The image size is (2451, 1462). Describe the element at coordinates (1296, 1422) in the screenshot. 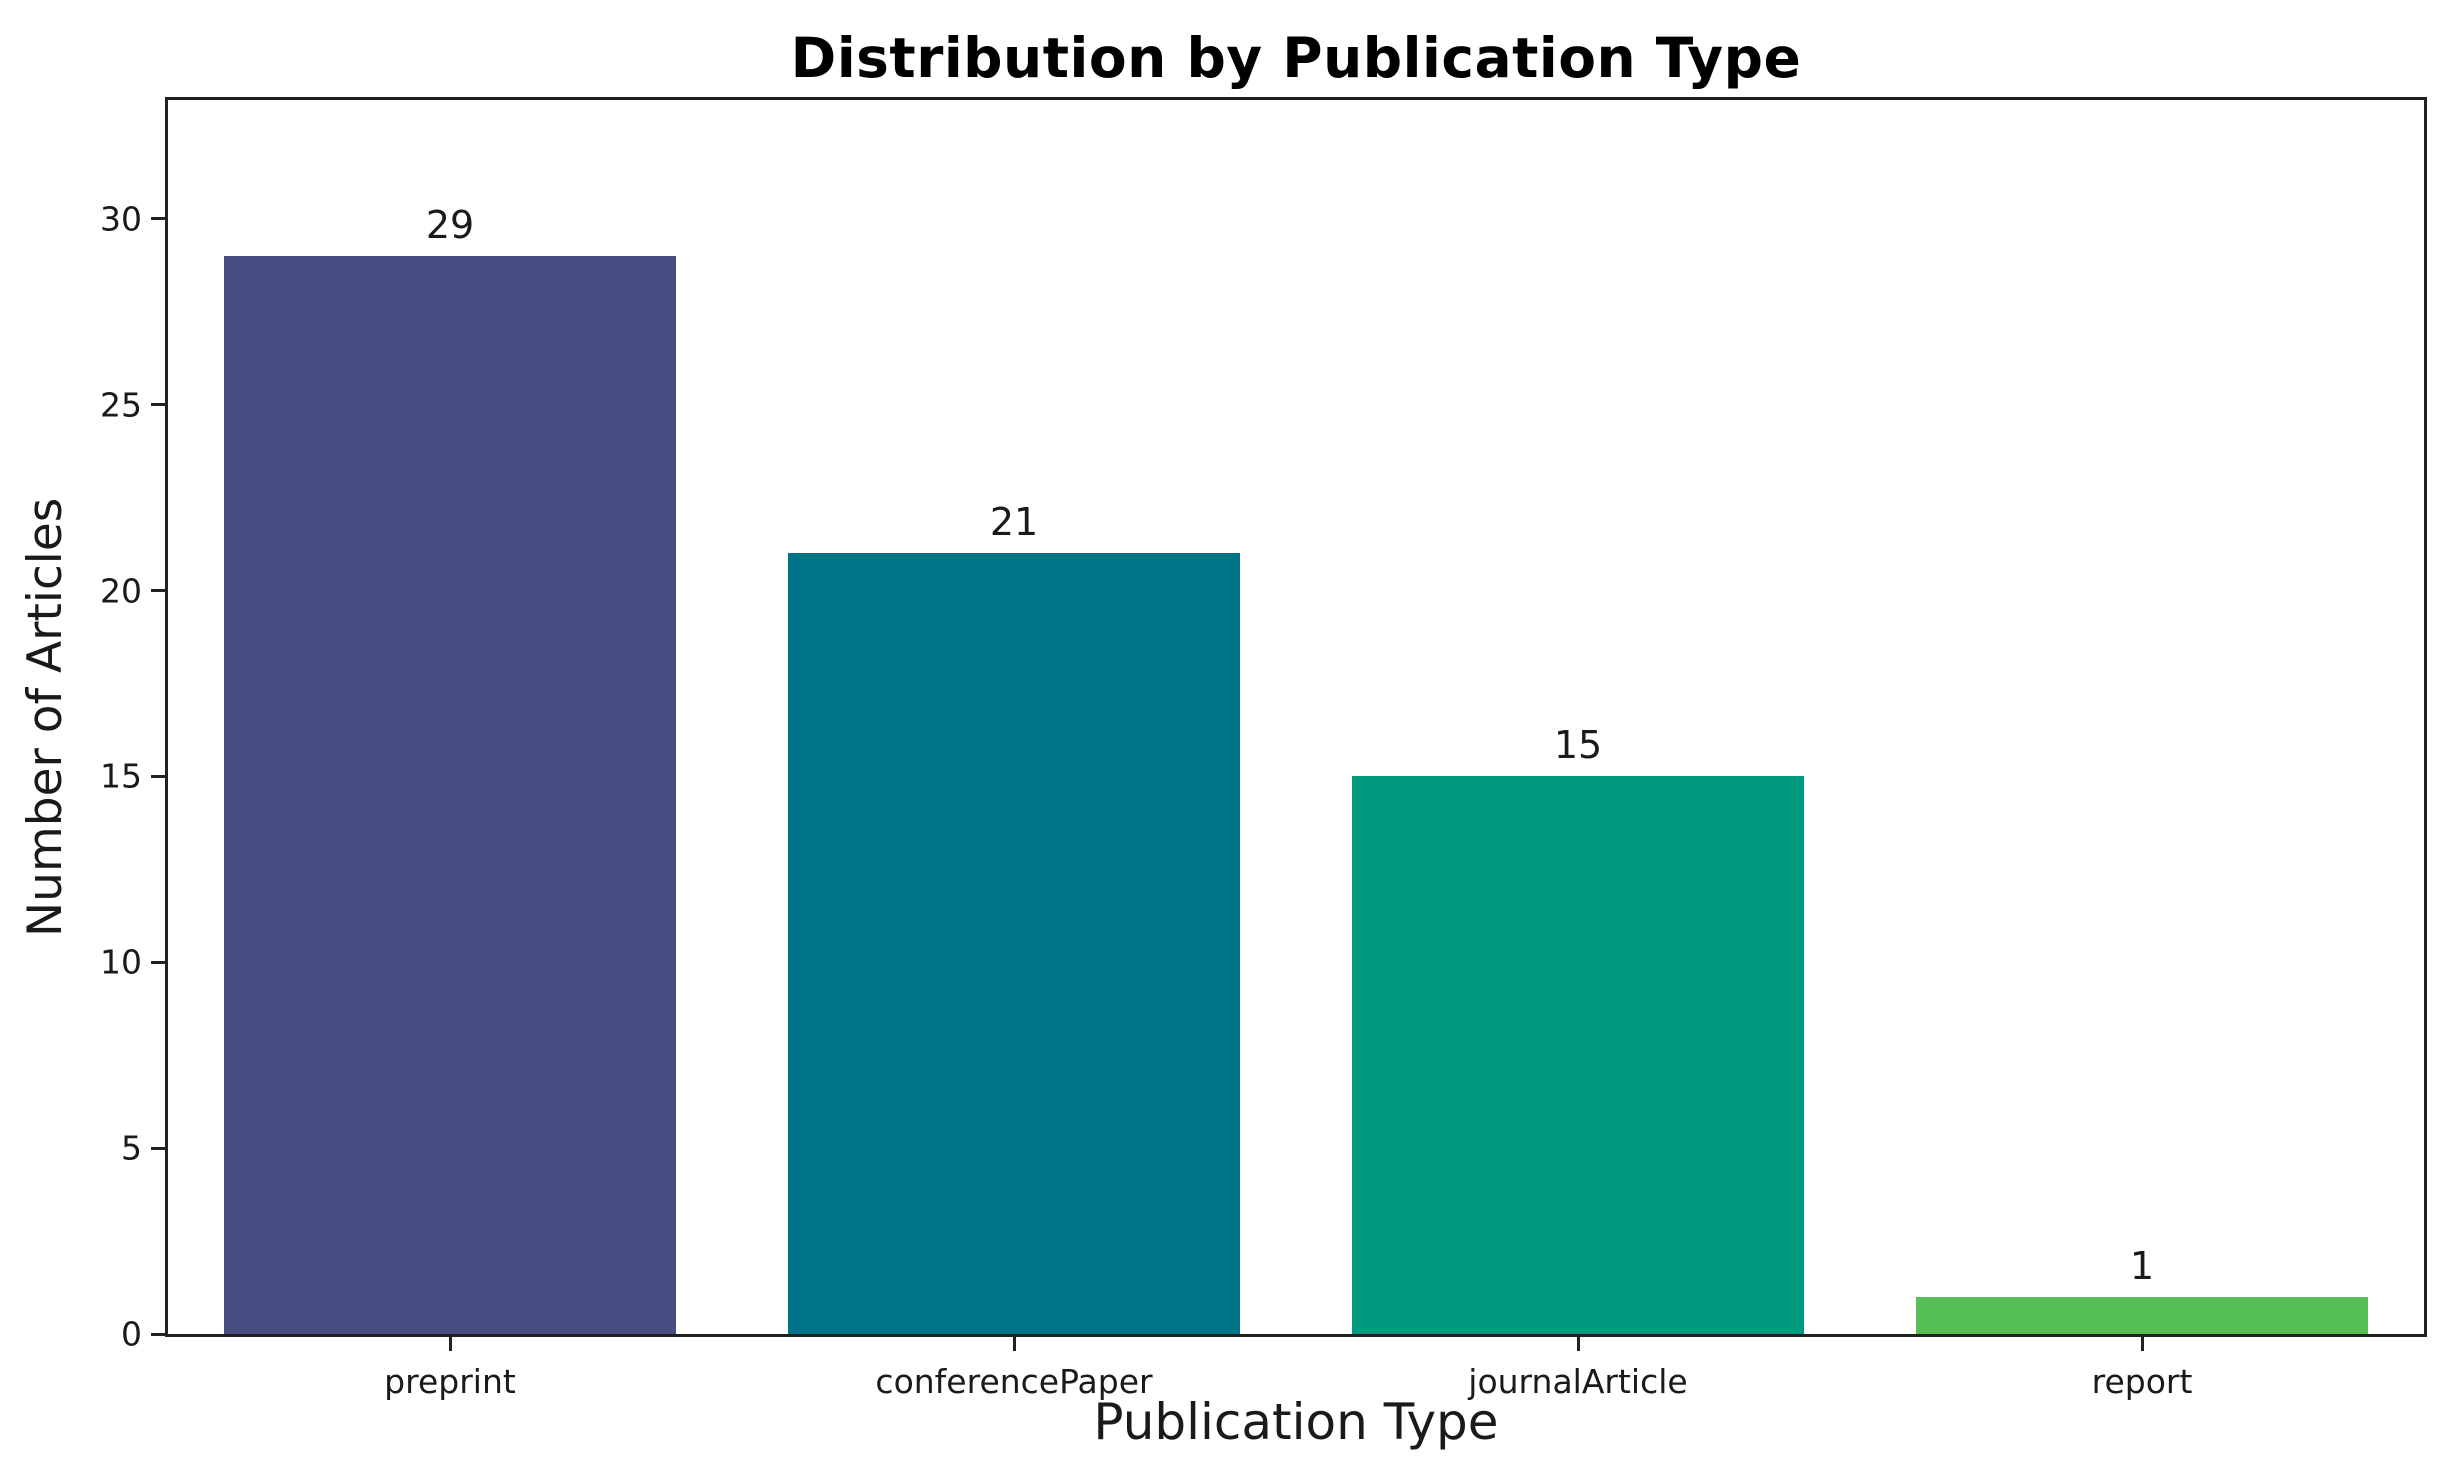

I see `x-axis-title: Publication Type` at that location.